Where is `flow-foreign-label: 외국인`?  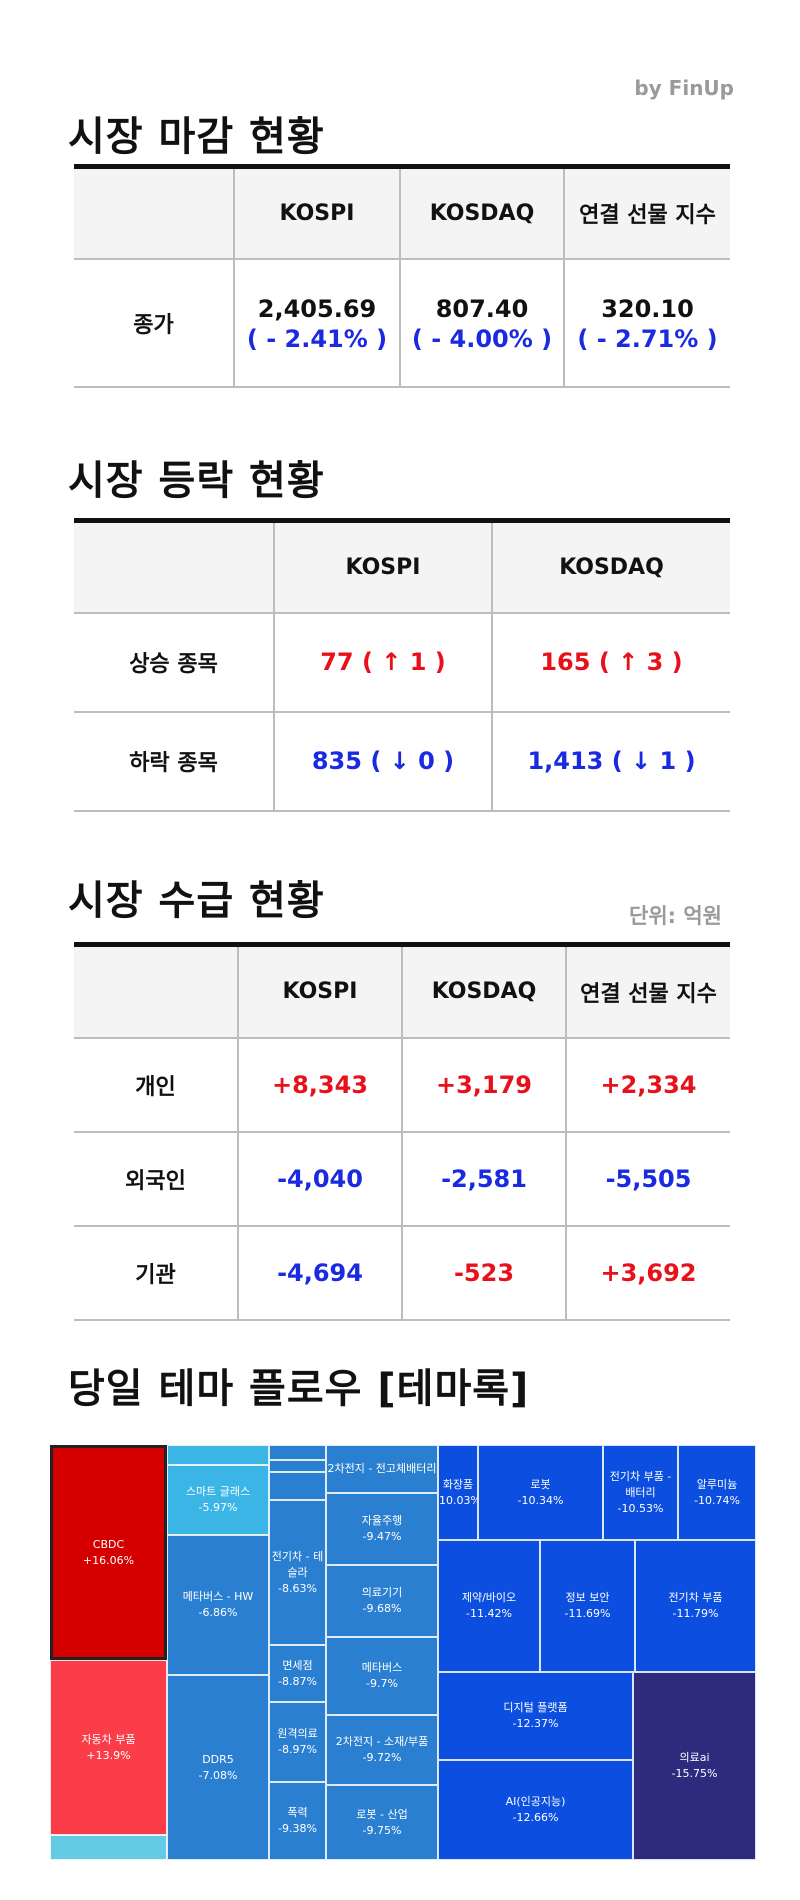
flow-foreign-label: 외국인 is located at coordinates (156, 1178).